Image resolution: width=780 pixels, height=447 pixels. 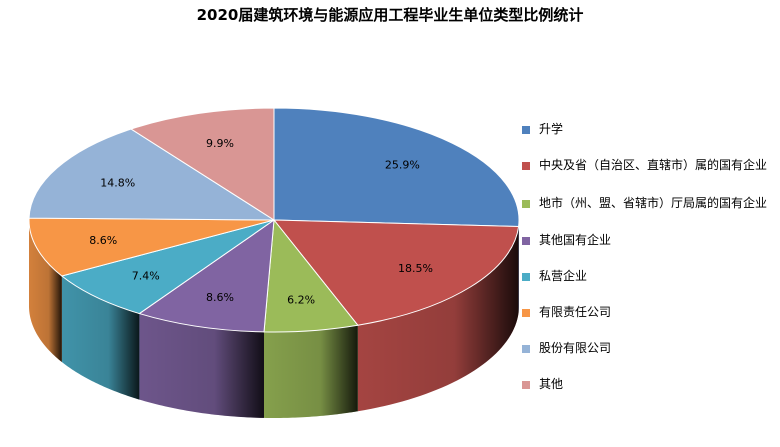 I want to click on legend-item-6: 有限责任公司, so click(x=651, y=312).